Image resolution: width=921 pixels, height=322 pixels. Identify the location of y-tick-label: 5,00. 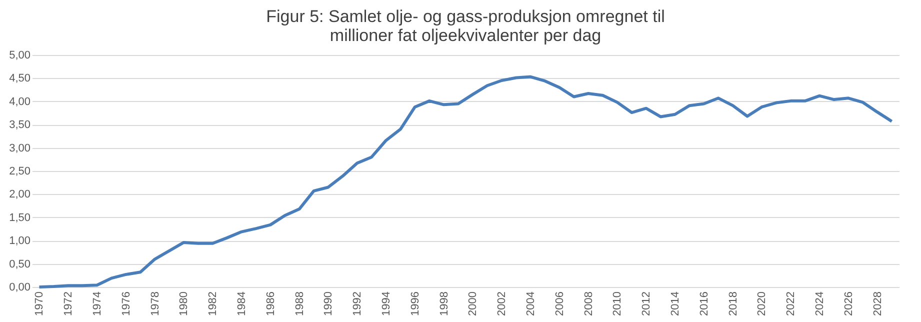
(19, 56).